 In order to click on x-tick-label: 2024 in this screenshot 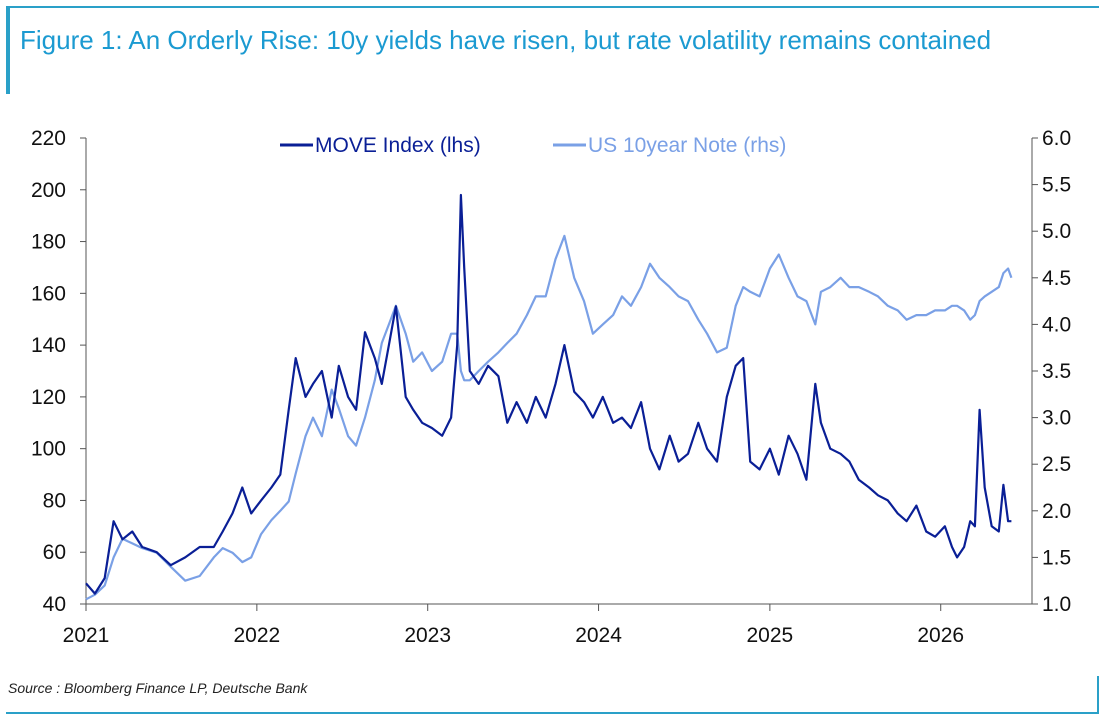, I will do `click(598, 635)`.